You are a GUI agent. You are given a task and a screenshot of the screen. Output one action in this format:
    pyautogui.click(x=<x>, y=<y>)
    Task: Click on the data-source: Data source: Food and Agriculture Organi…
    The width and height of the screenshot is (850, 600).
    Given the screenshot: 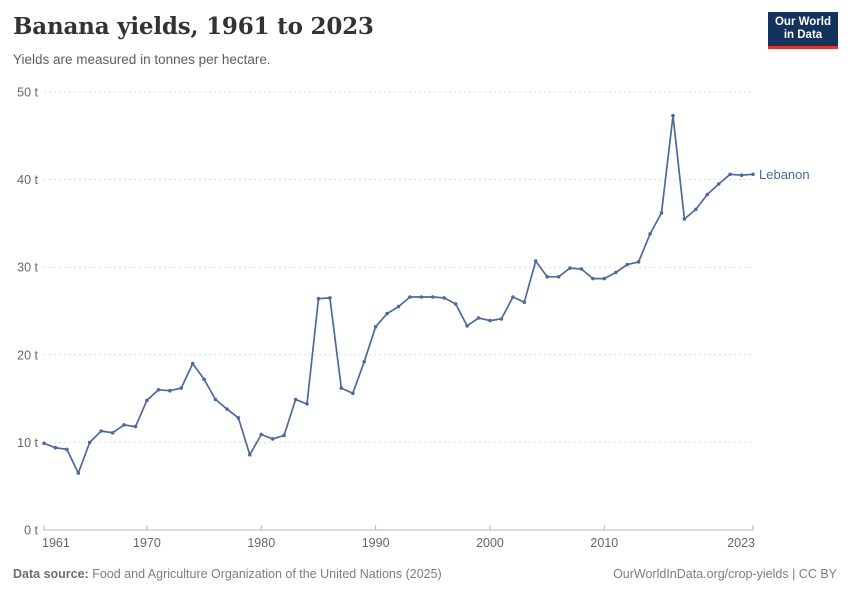 What is the action you would take?
    pyautogui.click(x=227, y=574)
    